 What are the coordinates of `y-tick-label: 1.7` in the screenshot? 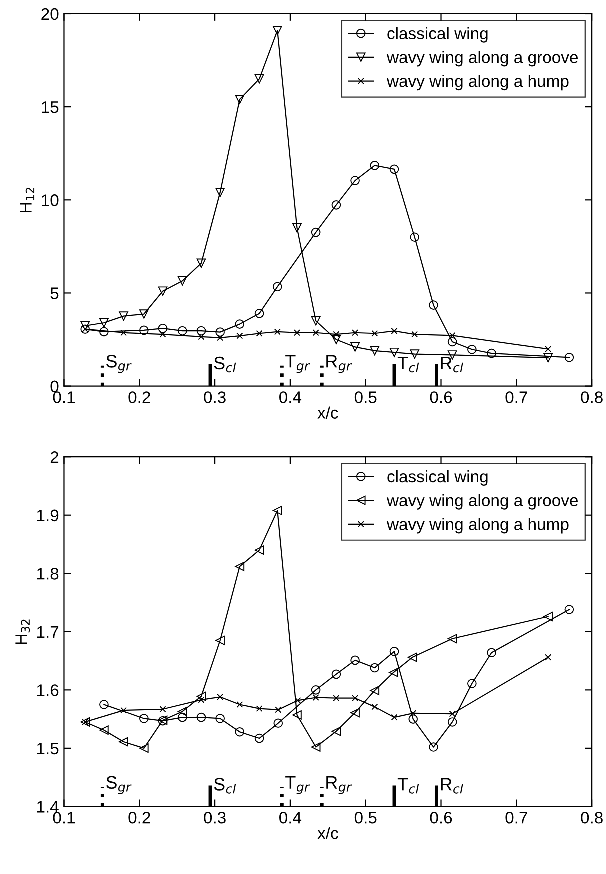 It's located at (48, 632).